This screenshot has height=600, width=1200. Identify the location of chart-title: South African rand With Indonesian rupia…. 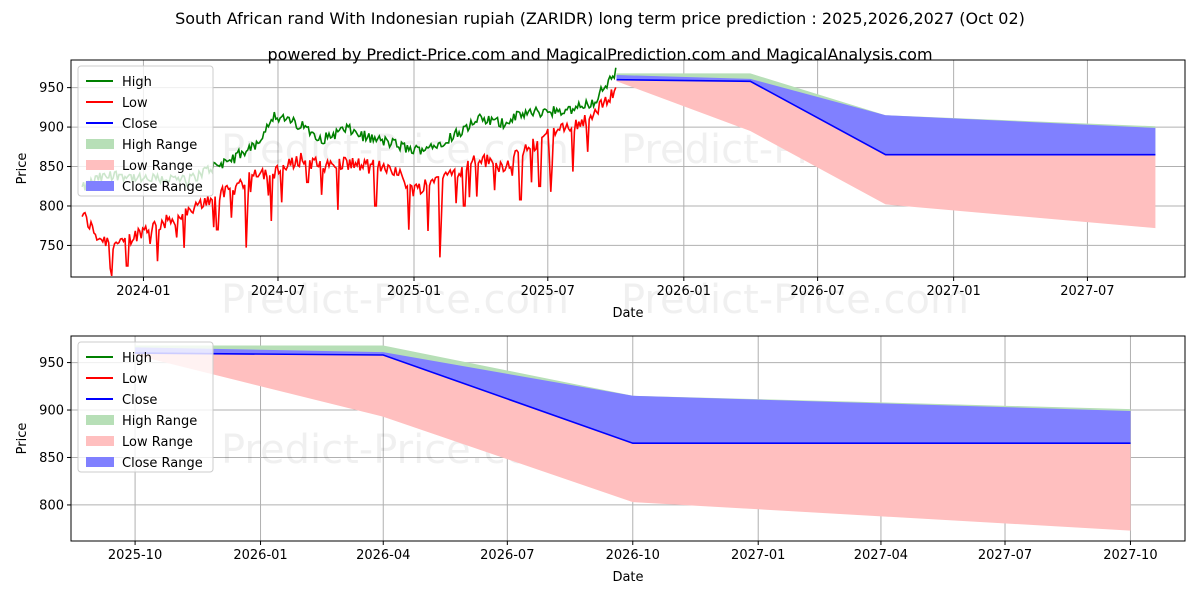
(600, 18).